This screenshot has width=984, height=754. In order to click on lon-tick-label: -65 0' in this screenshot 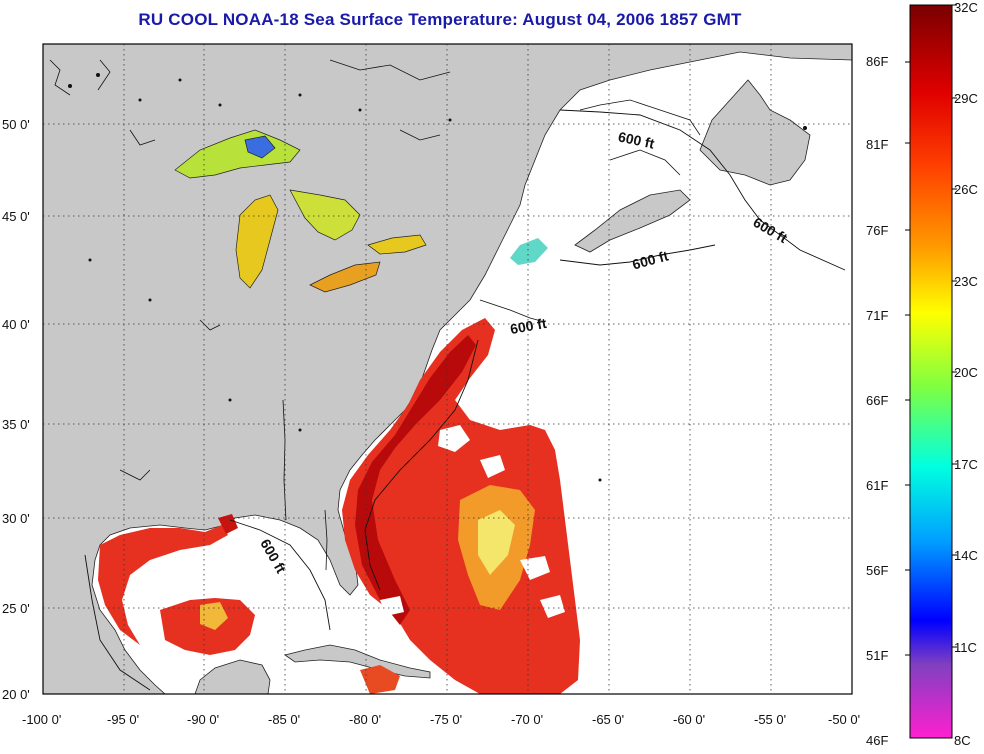, I will do `click(608, 719)`.